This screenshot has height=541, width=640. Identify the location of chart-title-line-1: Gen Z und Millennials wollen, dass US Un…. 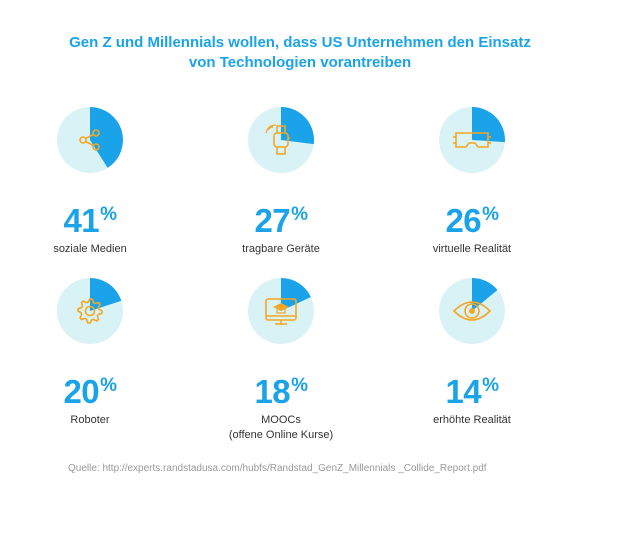
(300, 42).